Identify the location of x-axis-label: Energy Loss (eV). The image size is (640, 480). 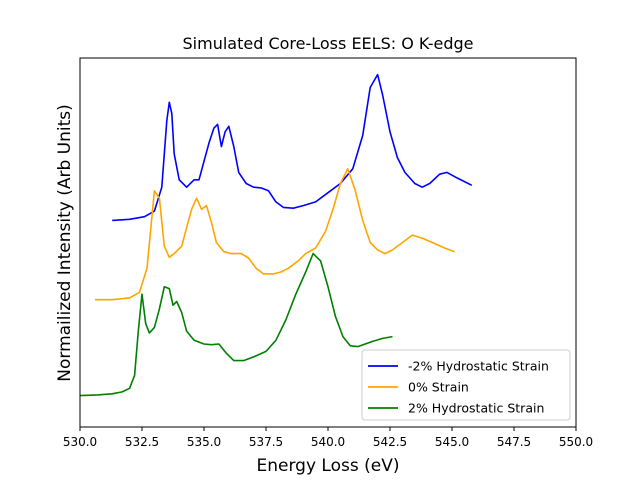
(328, 466).